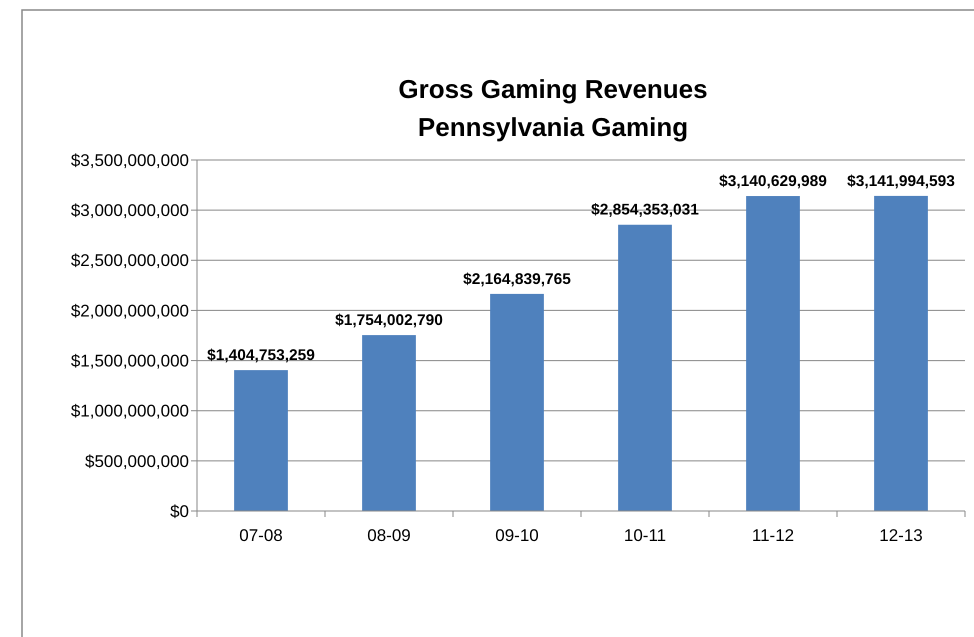 The width and height of the screenshot is (974, 637). What do you see at coordinates (773, 535) in the screenshot?
I see `x-tick-label: 11-12` at bounding box center [773, 535].